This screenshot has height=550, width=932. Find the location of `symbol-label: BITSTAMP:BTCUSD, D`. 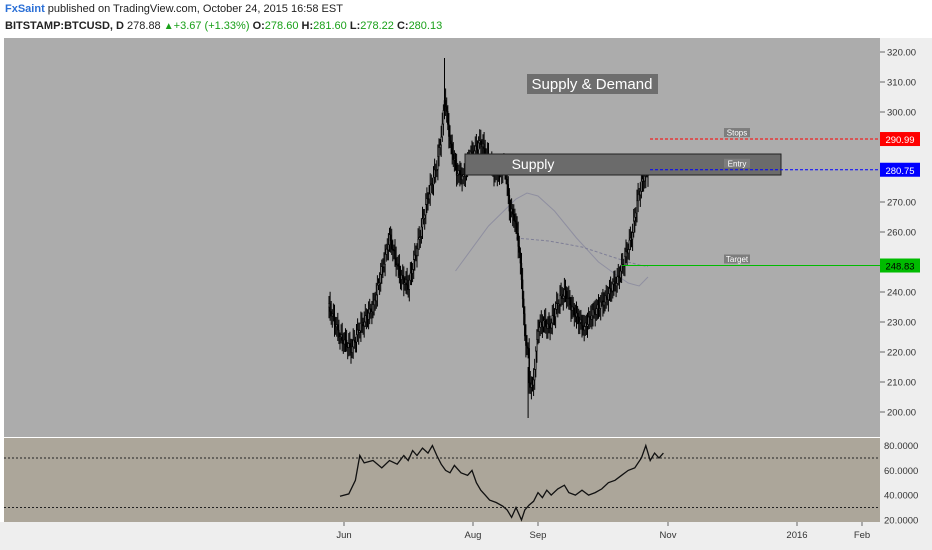

symbol-label: BITSTAMP:BTCUSD, D is located at coordinates (64, 26).